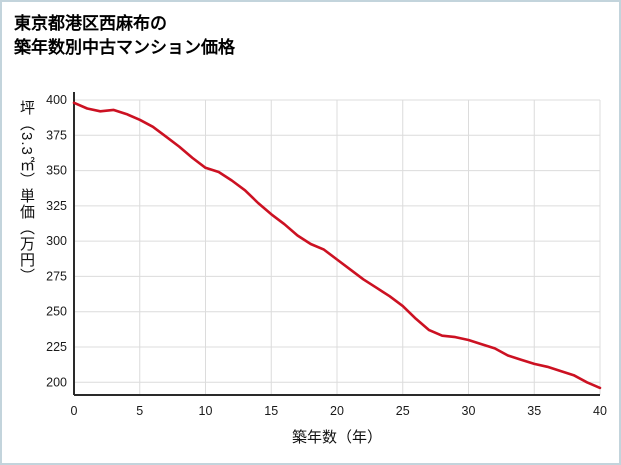 The image size is (621, 465). What do you see at coordinates (600, 411) in the screenshot?
I see `svg-text: 40` at bounding box center [600, 411].